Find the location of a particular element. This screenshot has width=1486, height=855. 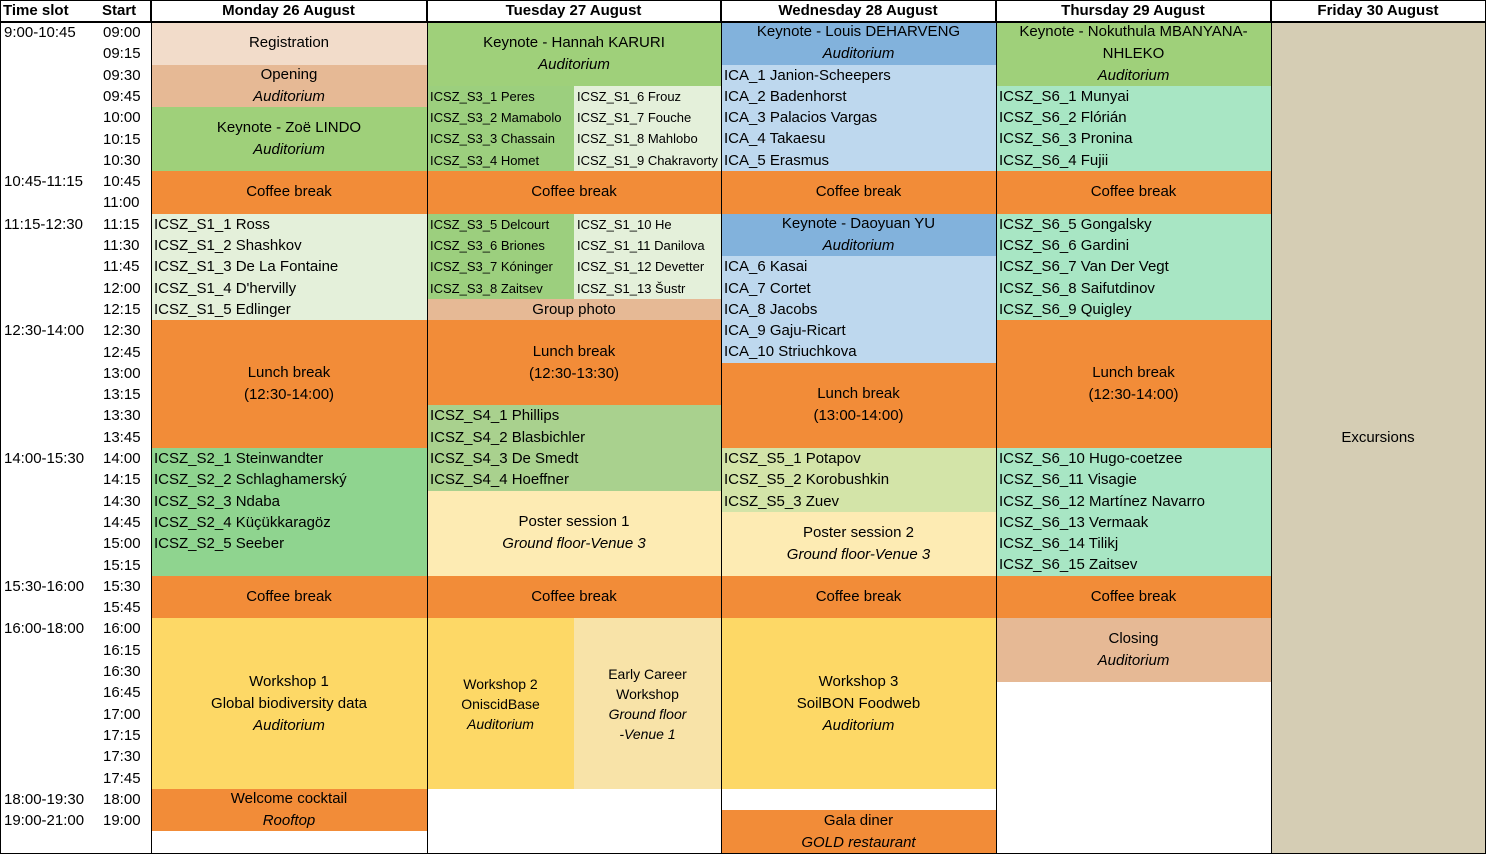

session-entry: ICSZ_S1_7 Fouche is located at coordinates (634, 118).